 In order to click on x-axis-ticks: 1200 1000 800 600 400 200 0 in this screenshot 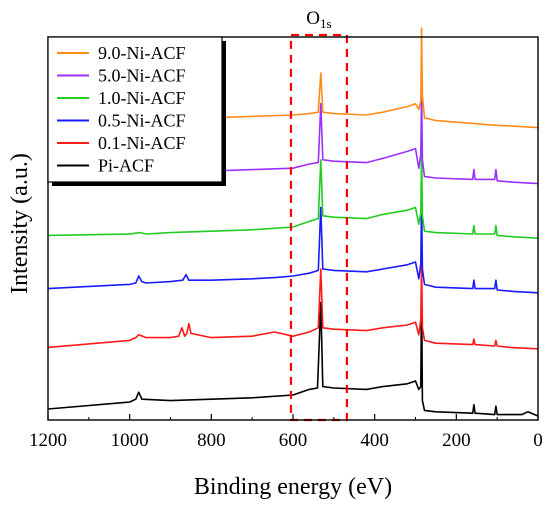, I will do `click(286, 432)`.